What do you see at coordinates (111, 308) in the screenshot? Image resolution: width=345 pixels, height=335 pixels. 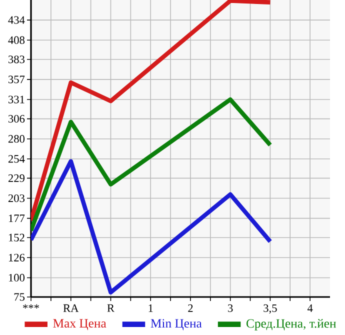 I see `x-tick-label: R` at bounding box center [111, 308].